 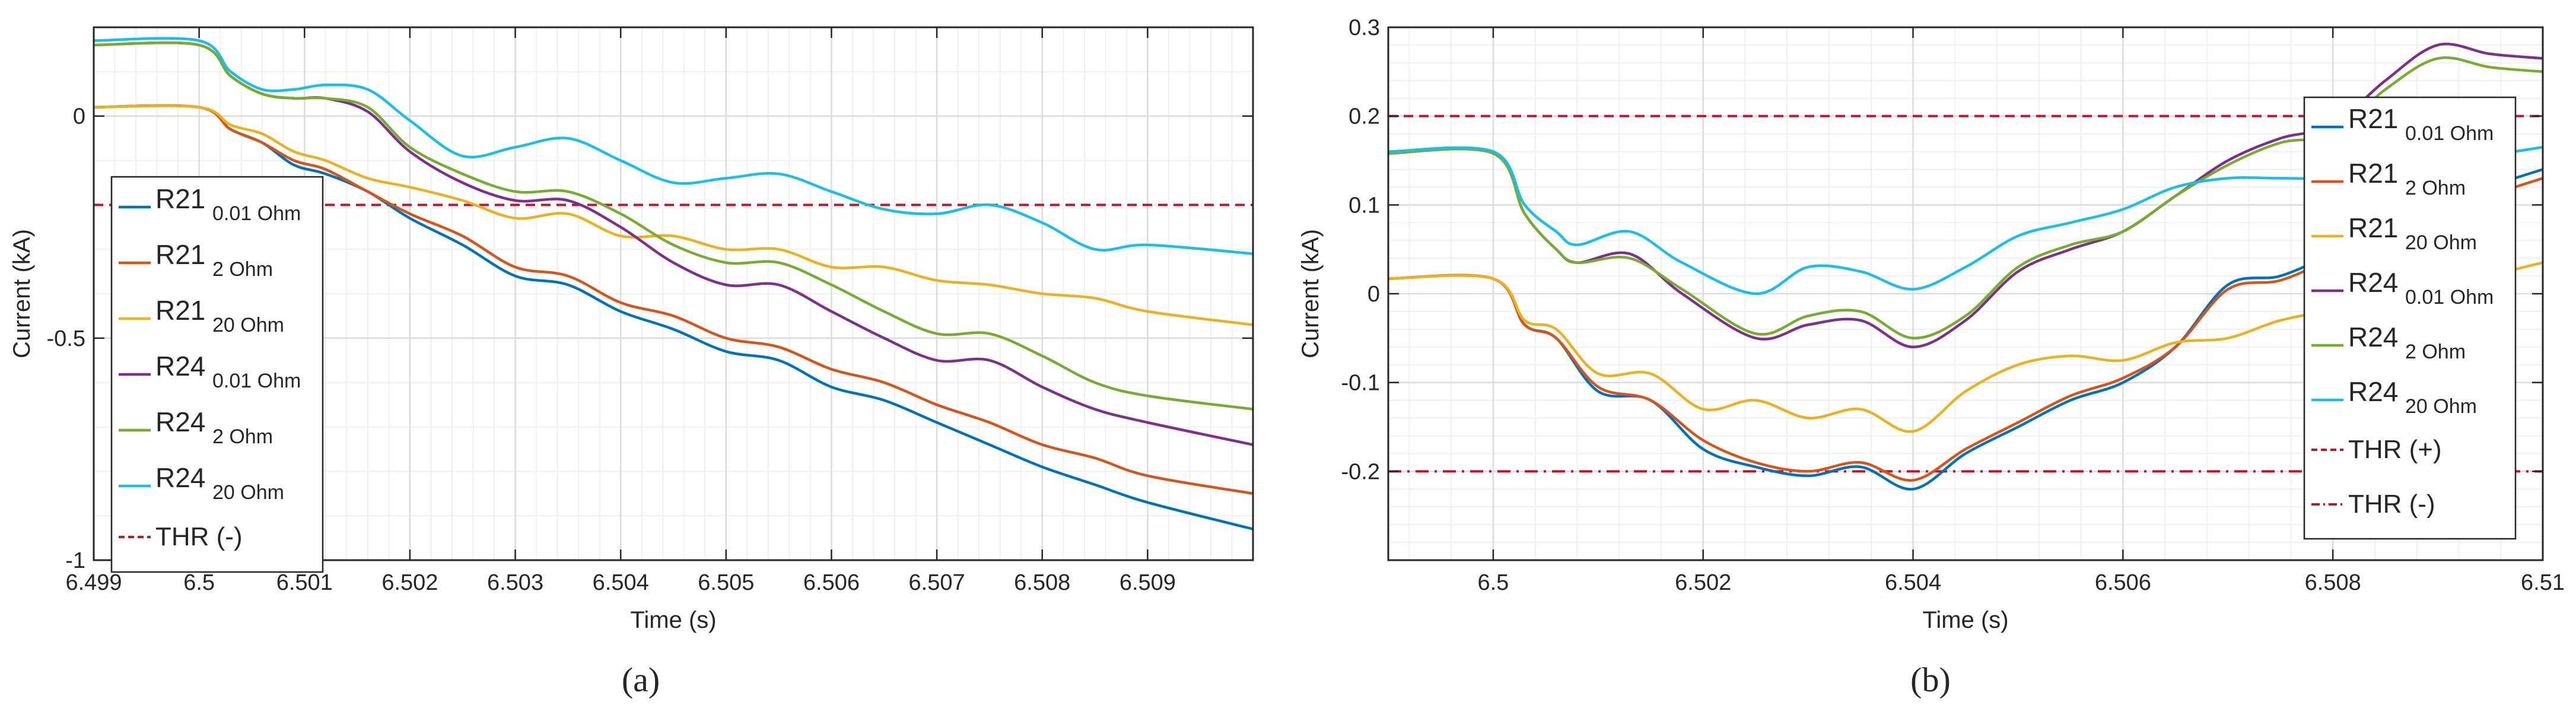 What do you see at coordinates (75, 560) in the screenshot?
I see `chart-a-y-tick-label: -1` at bounding box center [75, 560].